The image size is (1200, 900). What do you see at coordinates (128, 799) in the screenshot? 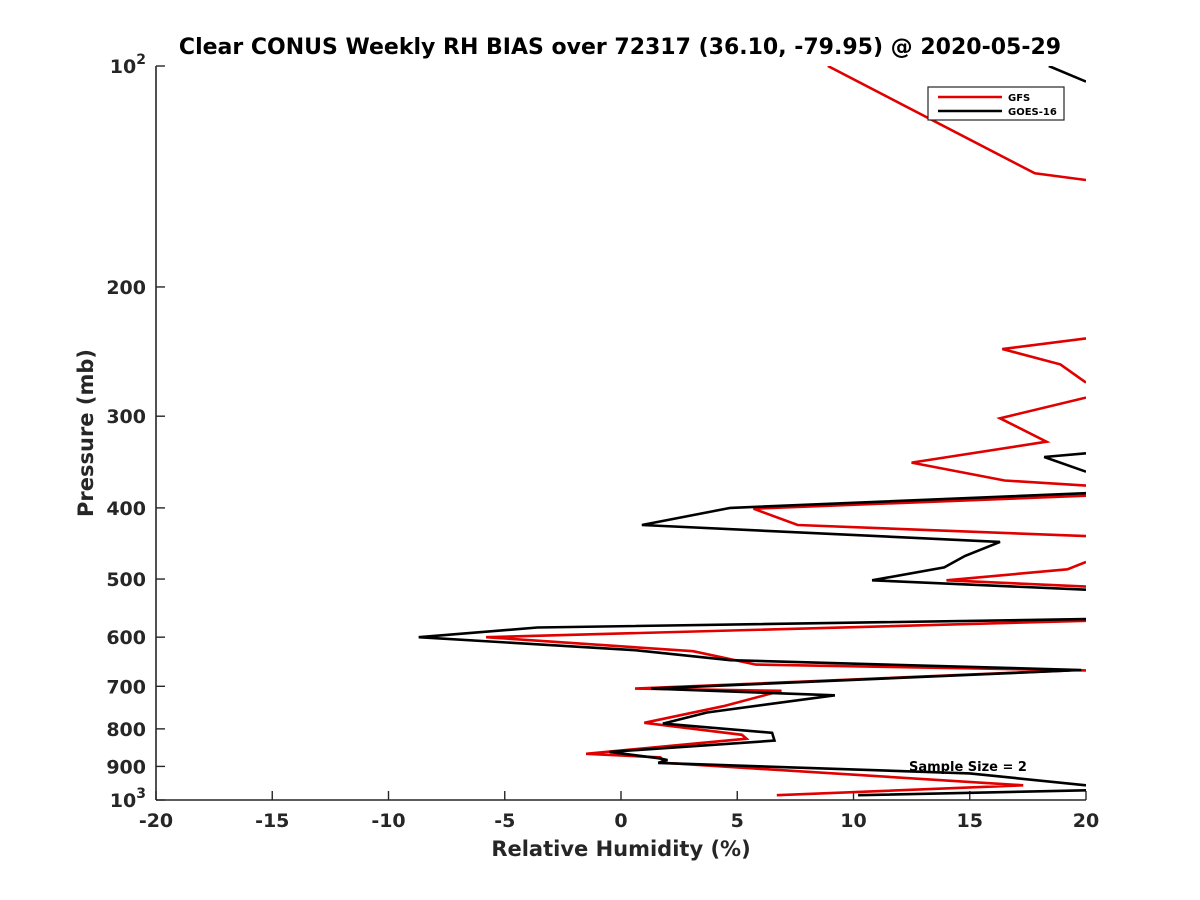
I see `y-tick-label: 10³` at bounding box center [128, 799].